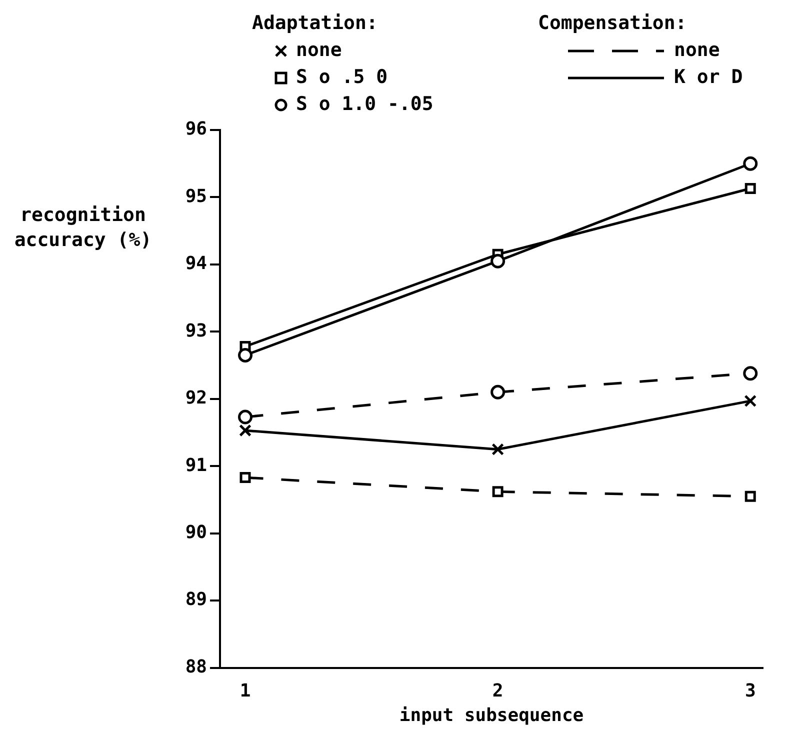  I want to click on y-axis-title: recognition accuracy (%), so click(83, 228).